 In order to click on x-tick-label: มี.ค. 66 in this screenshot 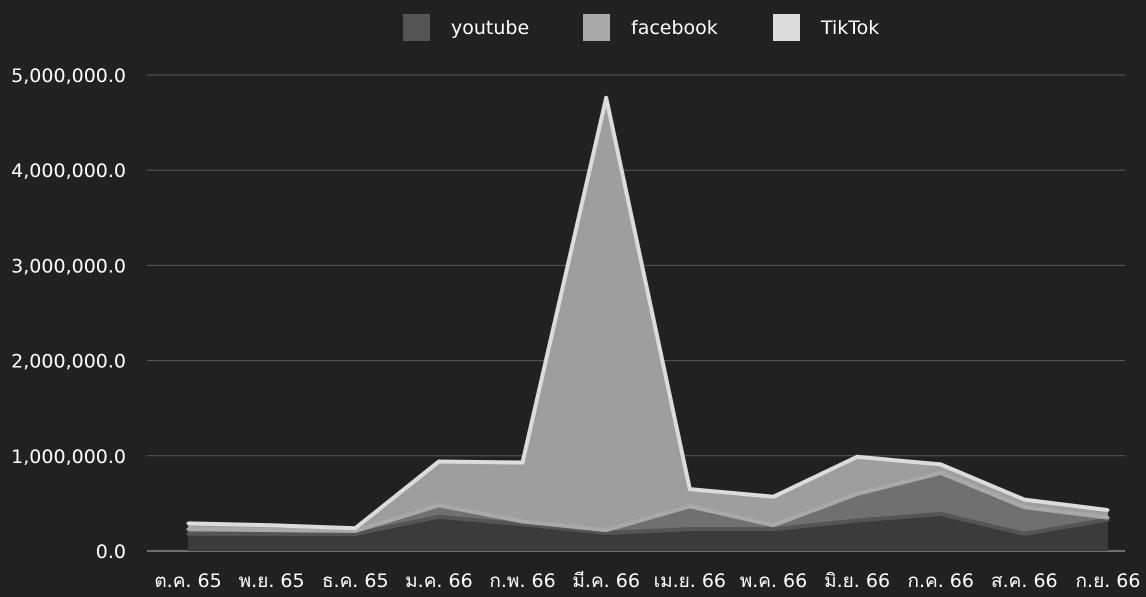, I will do `click(606, 581)`.